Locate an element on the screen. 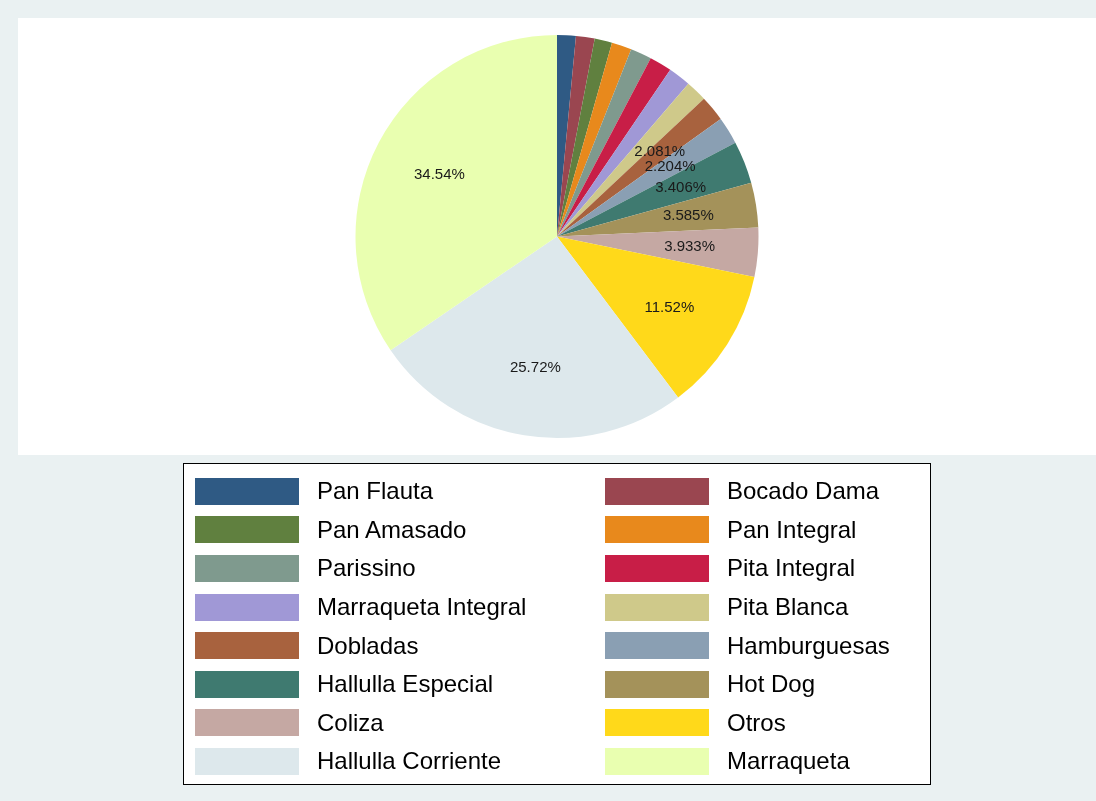  legend-label: Hot Dog is located at coordinates (771, 684).